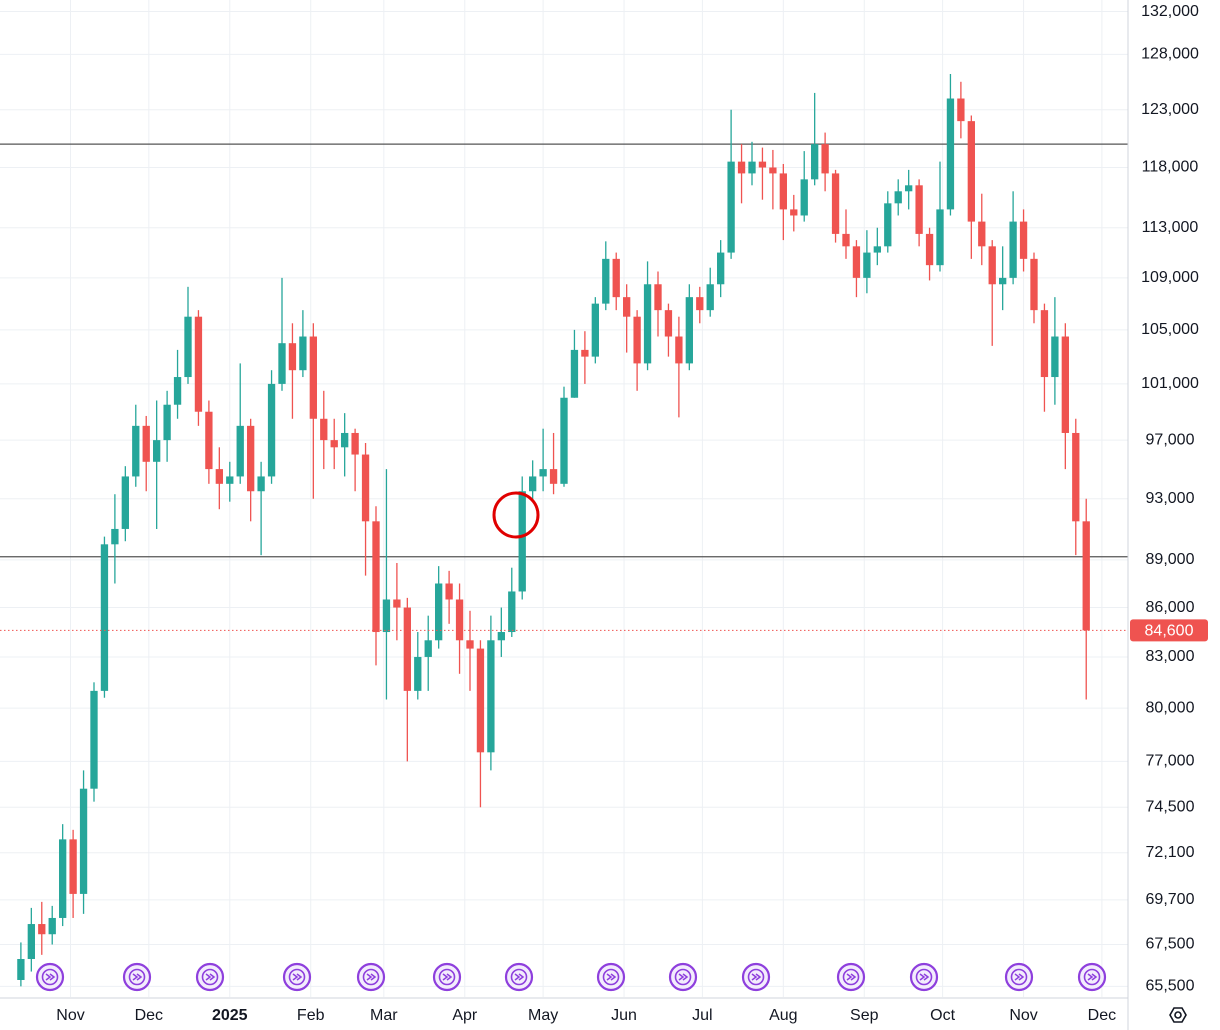  Describe the element at coordinates (1170, 607) in the screenshot. I see `y-tick-label: 86,000` at that location.